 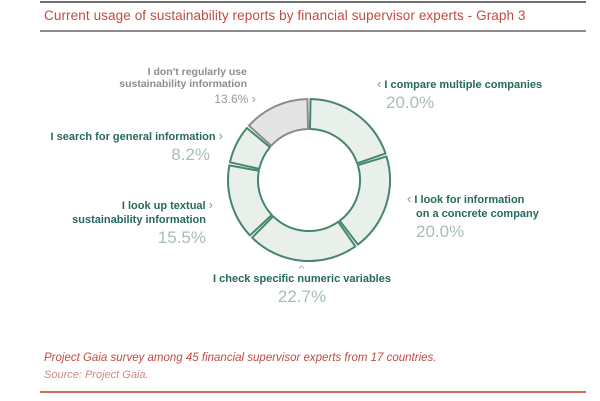 I want to click on callout-label: I don't regularly use, so click(x=197, y=72).